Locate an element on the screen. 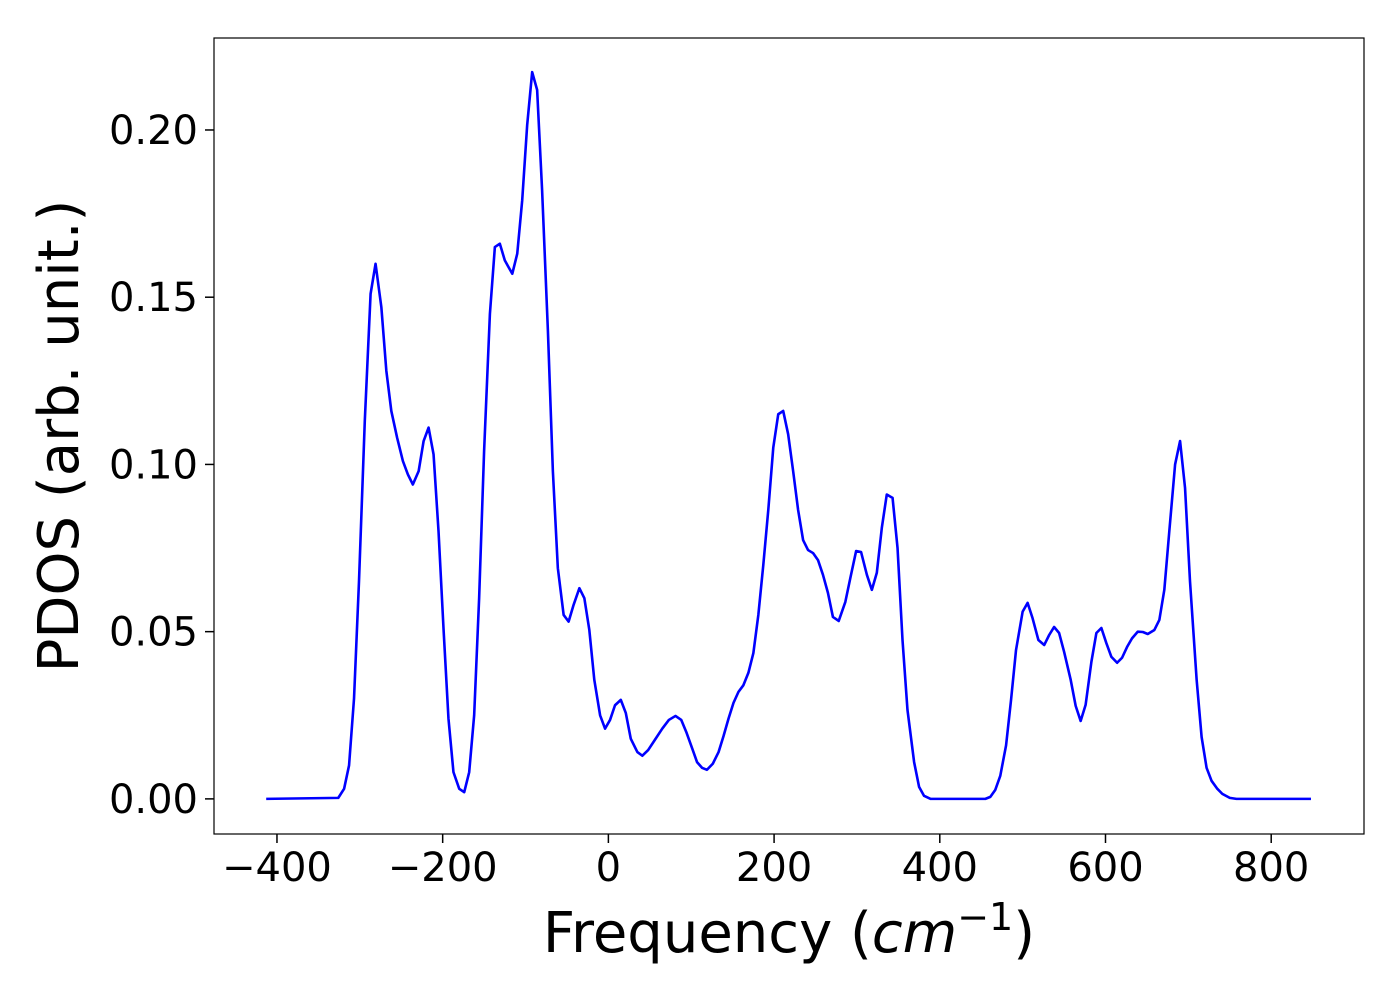 This screenshot has width=1400, height=1000. x-tick-label: −400 is located at coordinates (277, 868).